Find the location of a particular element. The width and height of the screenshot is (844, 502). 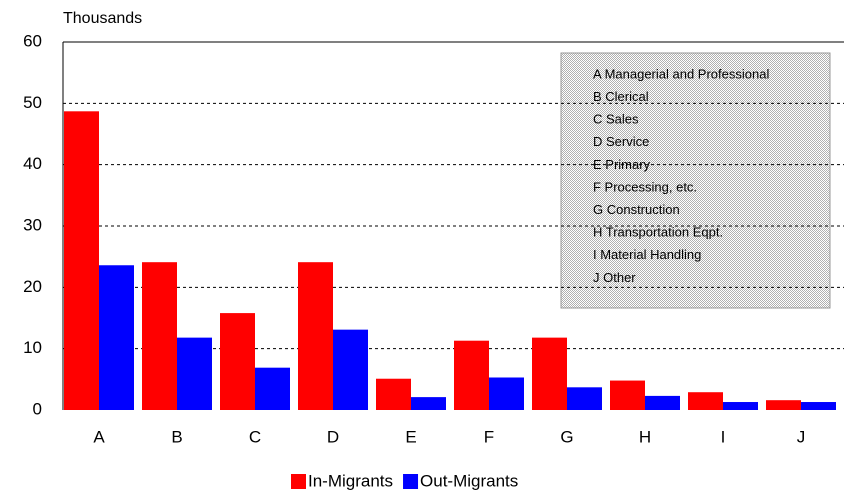

category-key-entry: A Managerial and Professional is located at coordinates (681, 73).